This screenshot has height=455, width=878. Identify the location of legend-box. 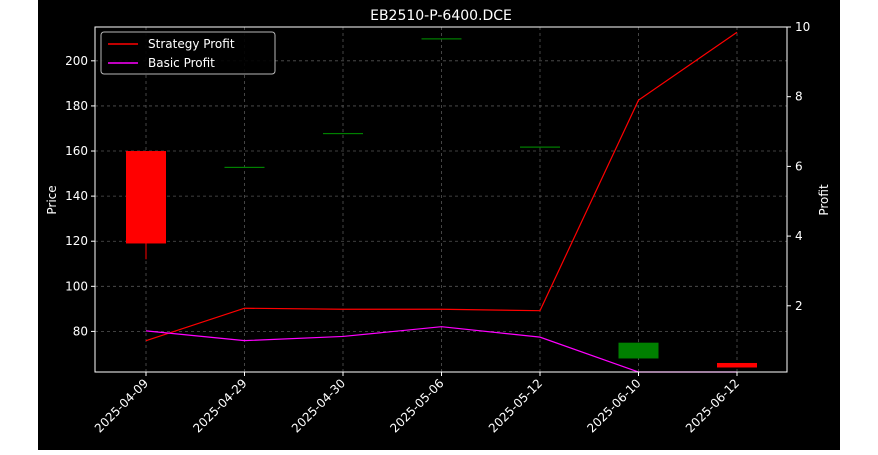
(188, 53).